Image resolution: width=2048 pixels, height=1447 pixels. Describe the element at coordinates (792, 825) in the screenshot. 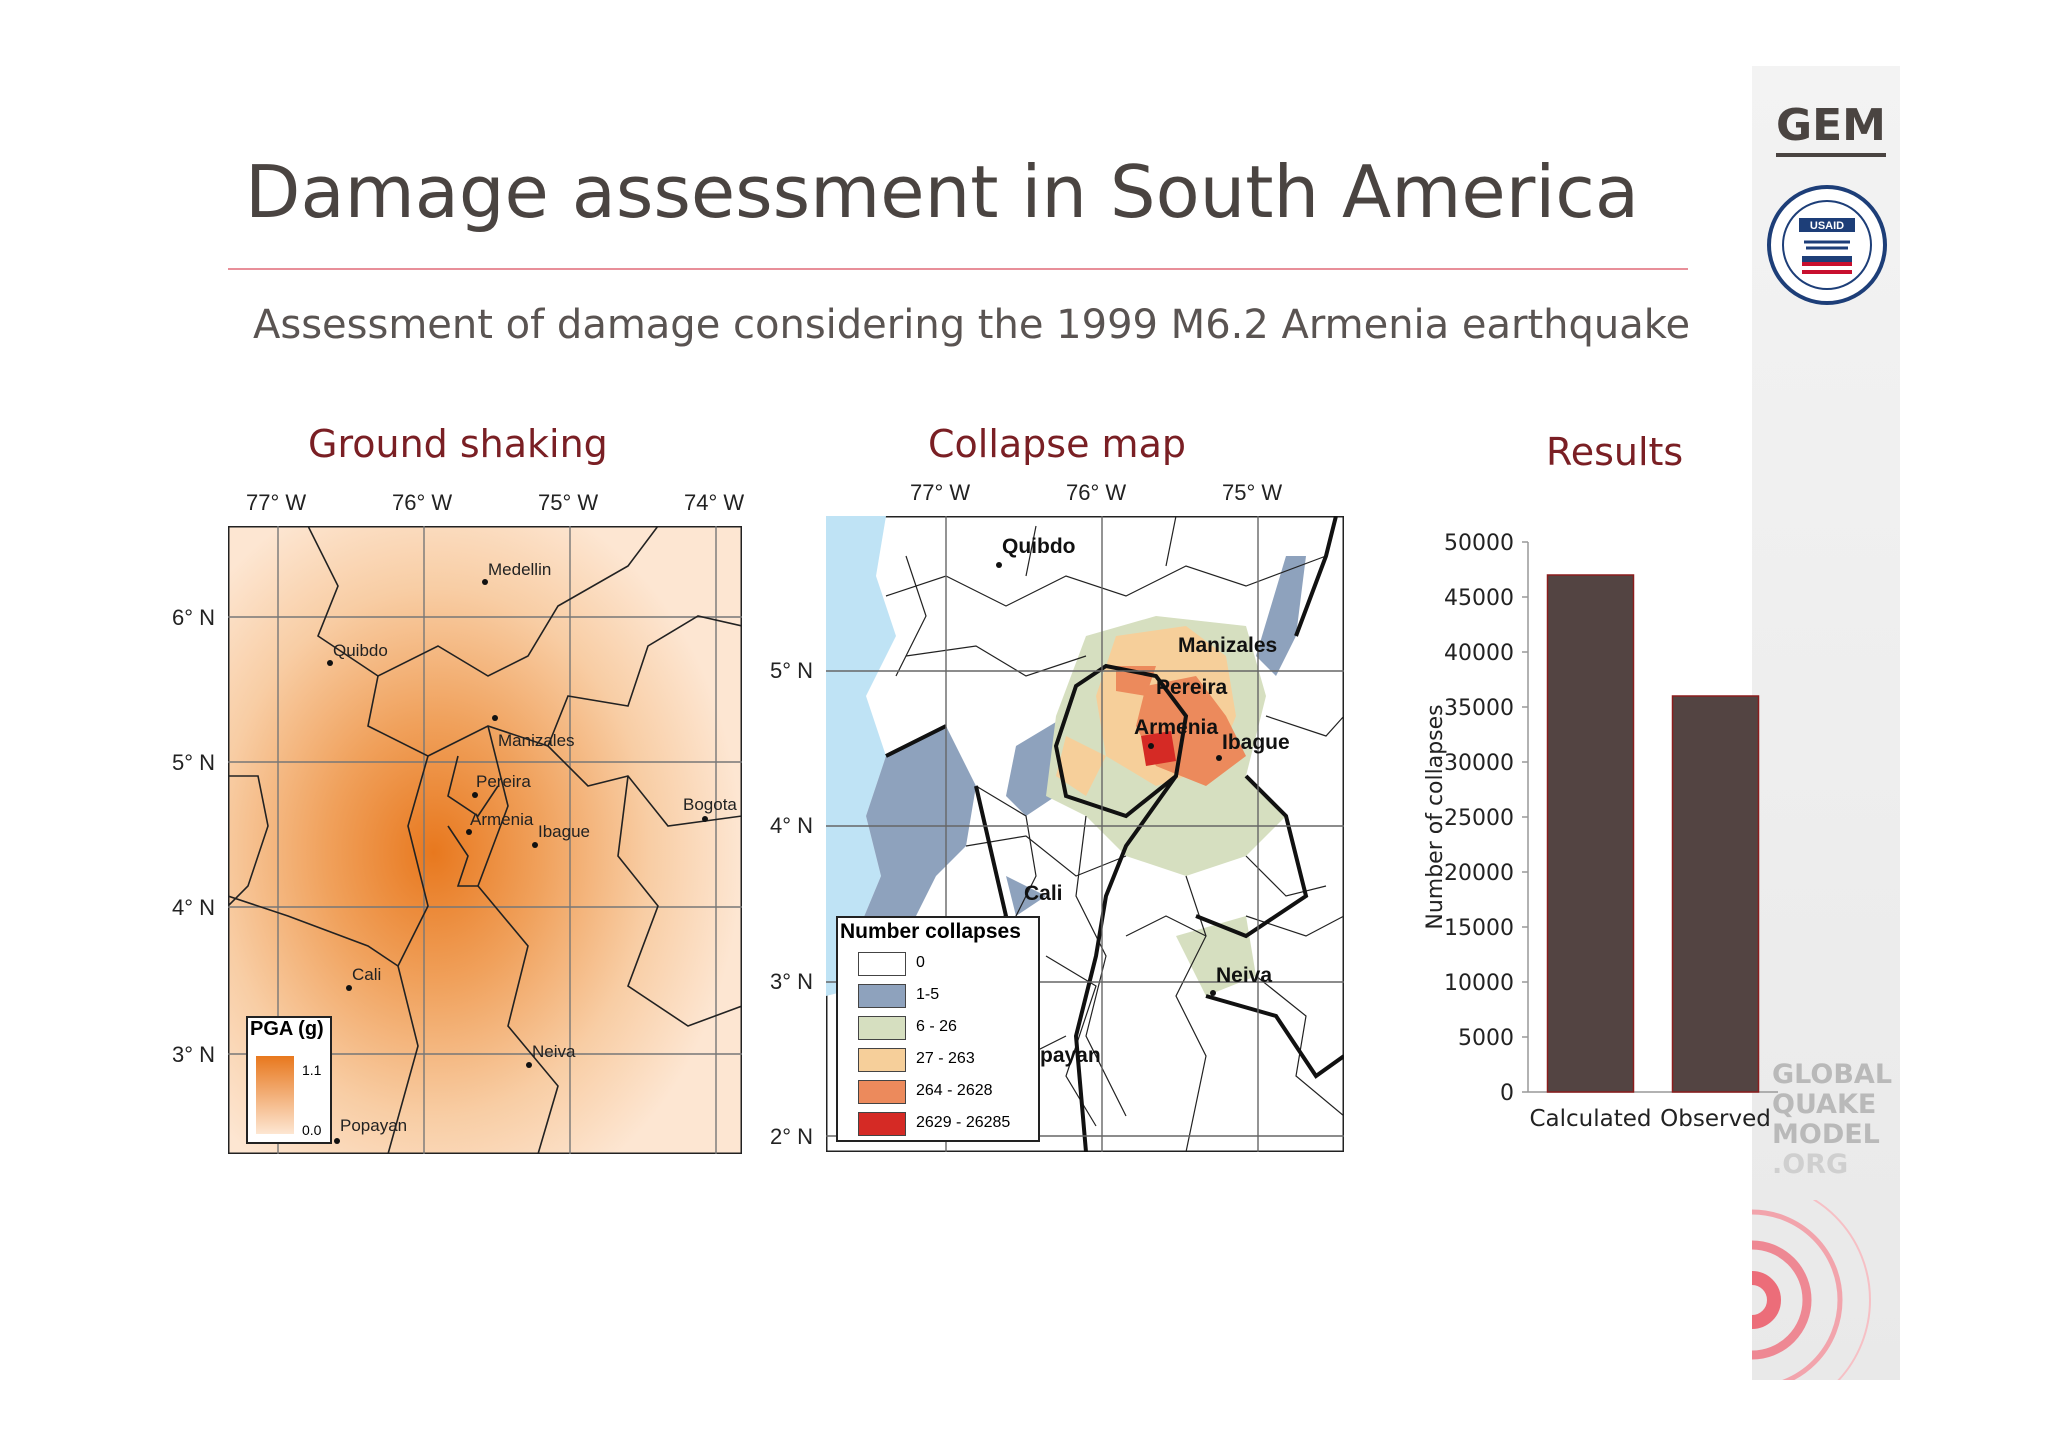

I see `cm-lat-label: 4° N` at that location.